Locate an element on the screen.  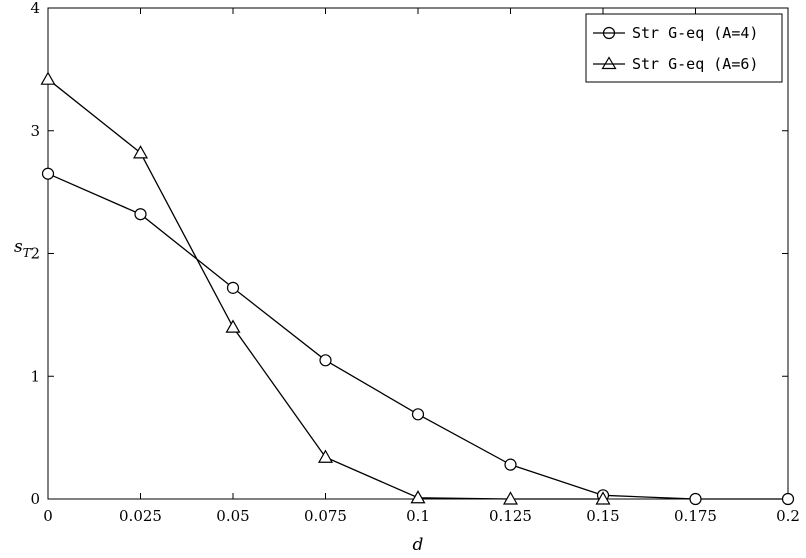
y-tick-label: 2 is located at coordinates (35, 254).